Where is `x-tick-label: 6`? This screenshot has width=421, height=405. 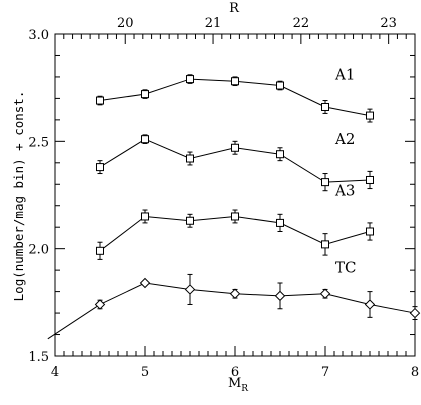
x-tick-label: 6 is located at coordinates (235, 372).